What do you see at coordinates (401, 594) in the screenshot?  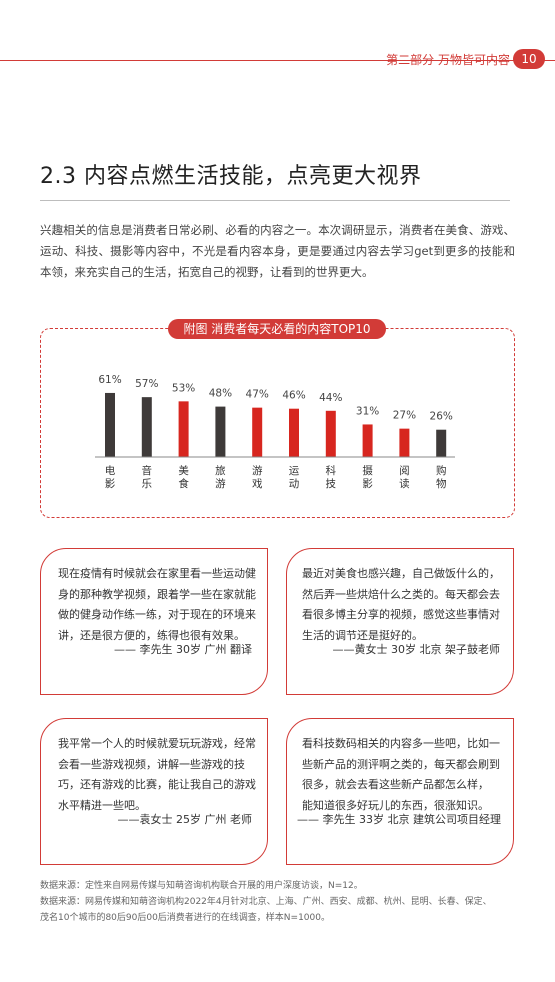 I see `quote-line: 然后弄一些烘焙什么之类的。每天都会去` at bounding box center [401, 594].